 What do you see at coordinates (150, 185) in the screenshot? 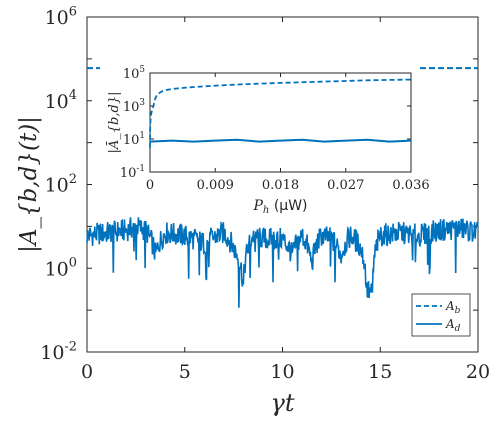
I see `inset-x-tick-label: 0` at bounding box center [150, 185].